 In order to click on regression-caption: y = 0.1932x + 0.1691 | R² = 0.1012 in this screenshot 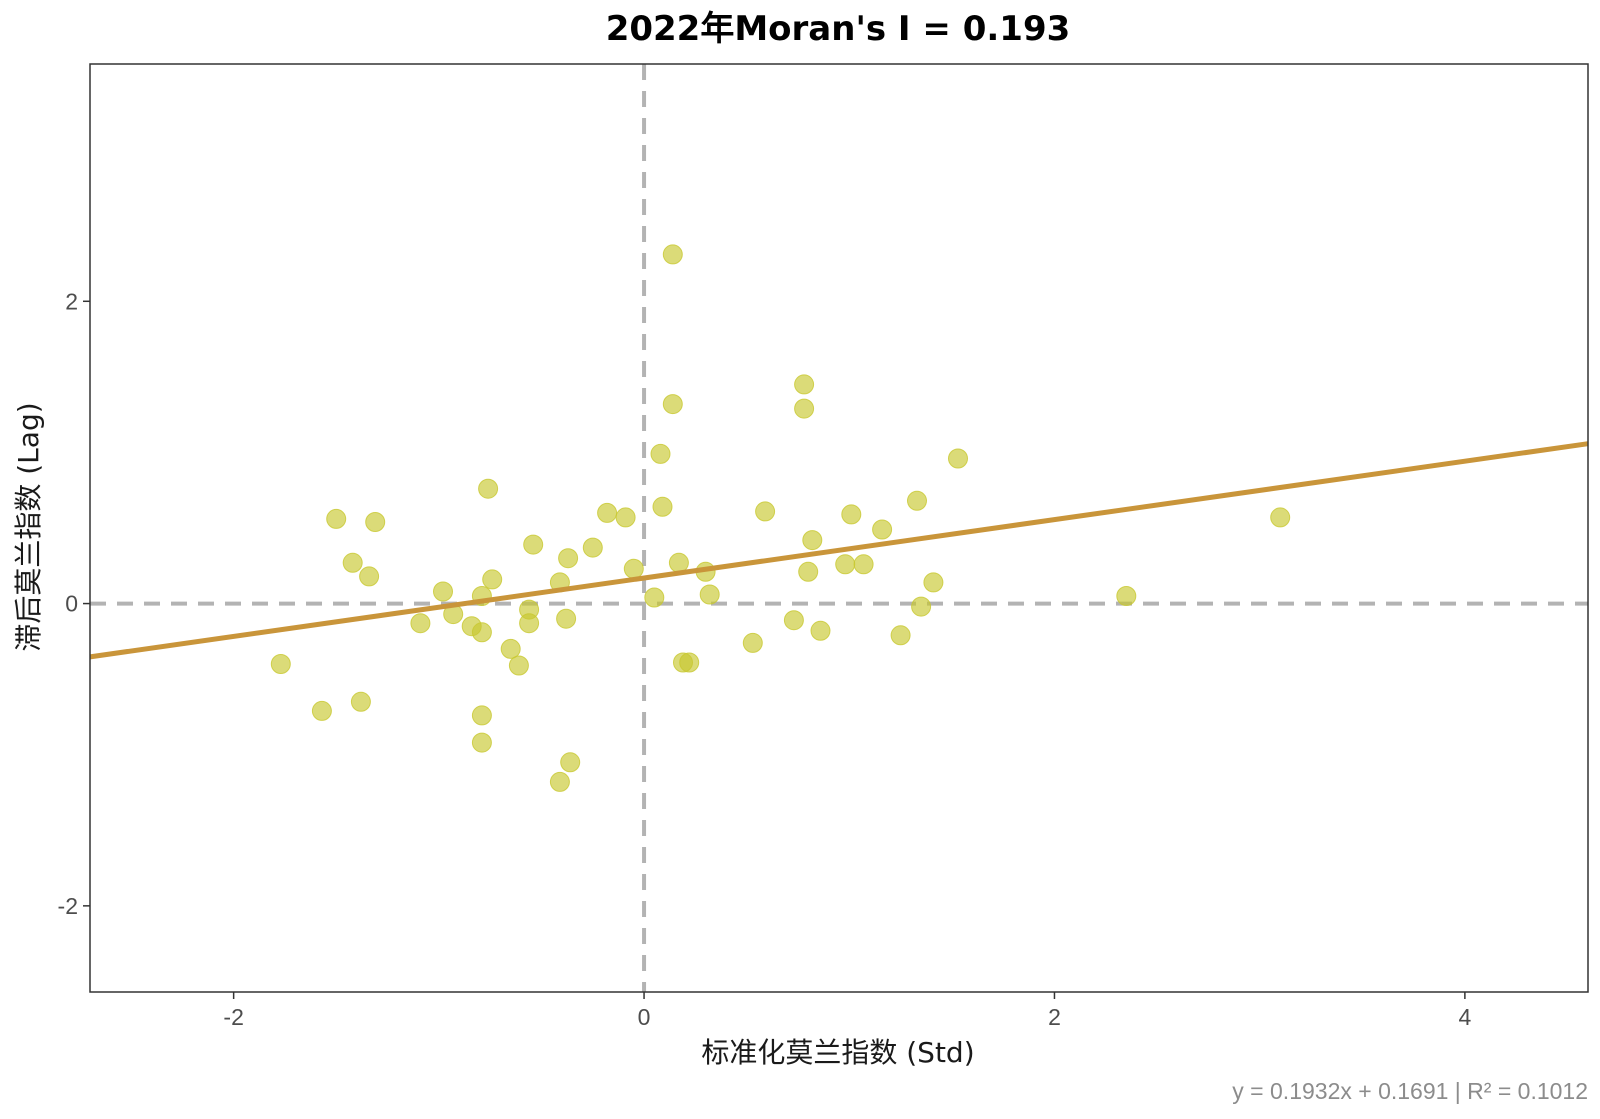, I will do `click(1410, 1091)`.